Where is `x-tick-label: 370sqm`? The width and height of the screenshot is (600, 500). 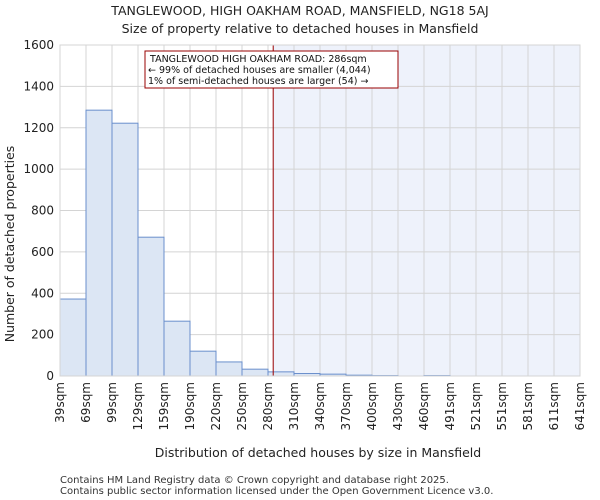
x-tick-label: 370sqm is located at coordinates (346, 406).